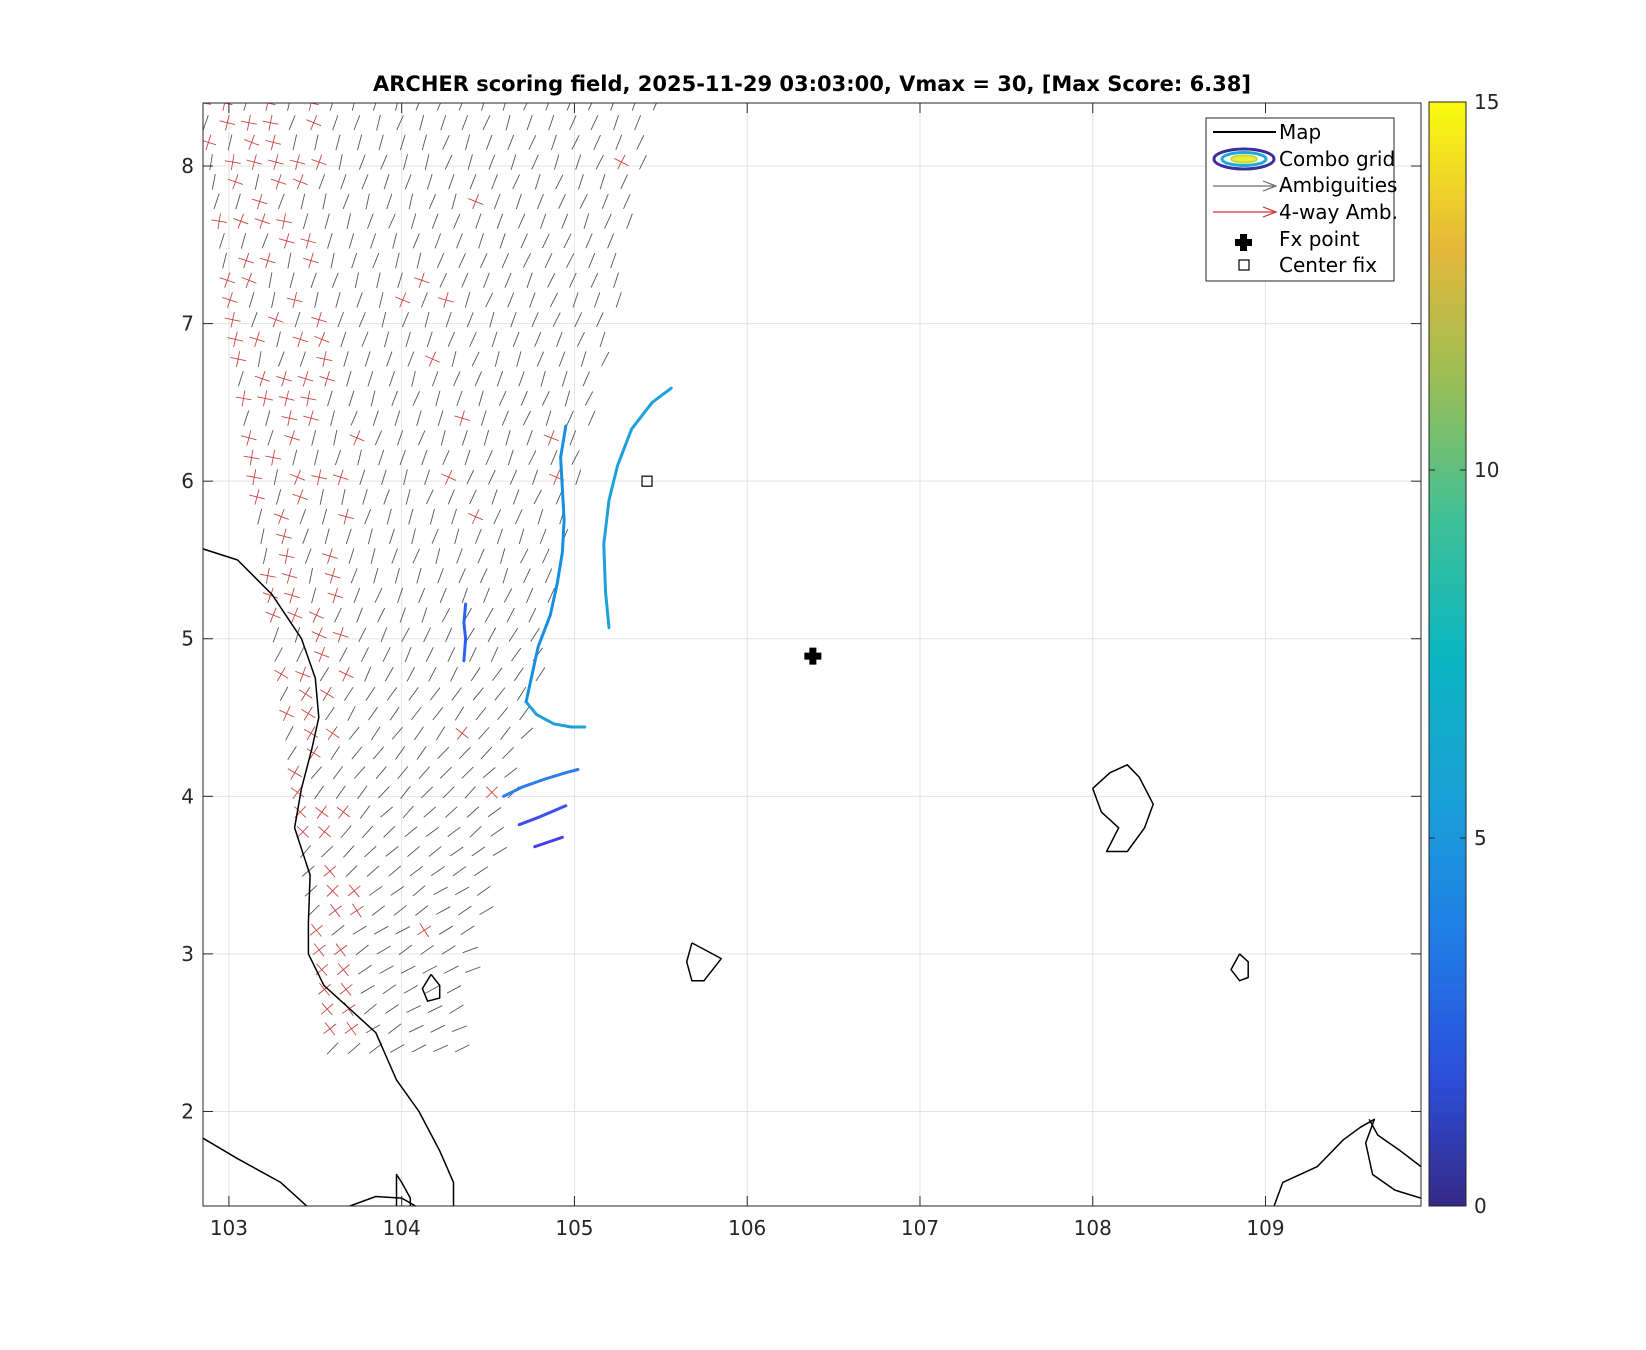 This screenshot has height=1350, width=1646. Describe the element at coordinates (1338, 185) in the screenshot. I see `legend-label-ambiguities: Ambiguities` at that location.